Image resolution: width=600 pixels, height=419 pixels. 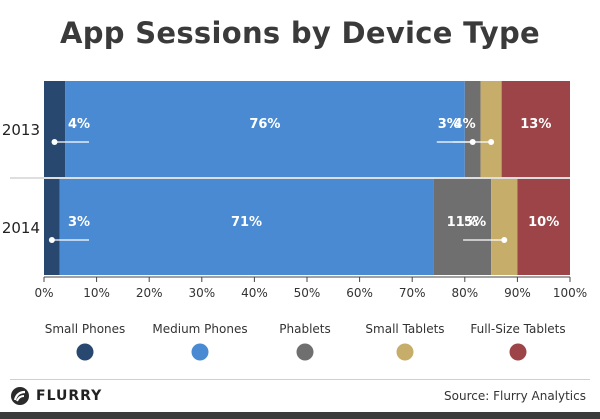 I want to click on bar-phablets-2014, so click(x=462, y=227).